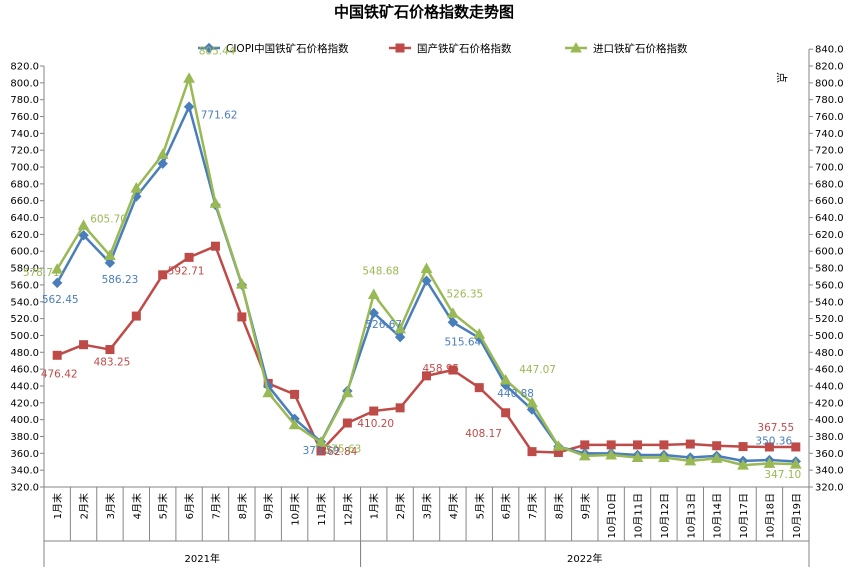 This screenshot has height=571, width=849. What do you see at coordinates (321, 451) in the screenshot?
I see `data-label: 373.59` at bounding box center [321, 451].